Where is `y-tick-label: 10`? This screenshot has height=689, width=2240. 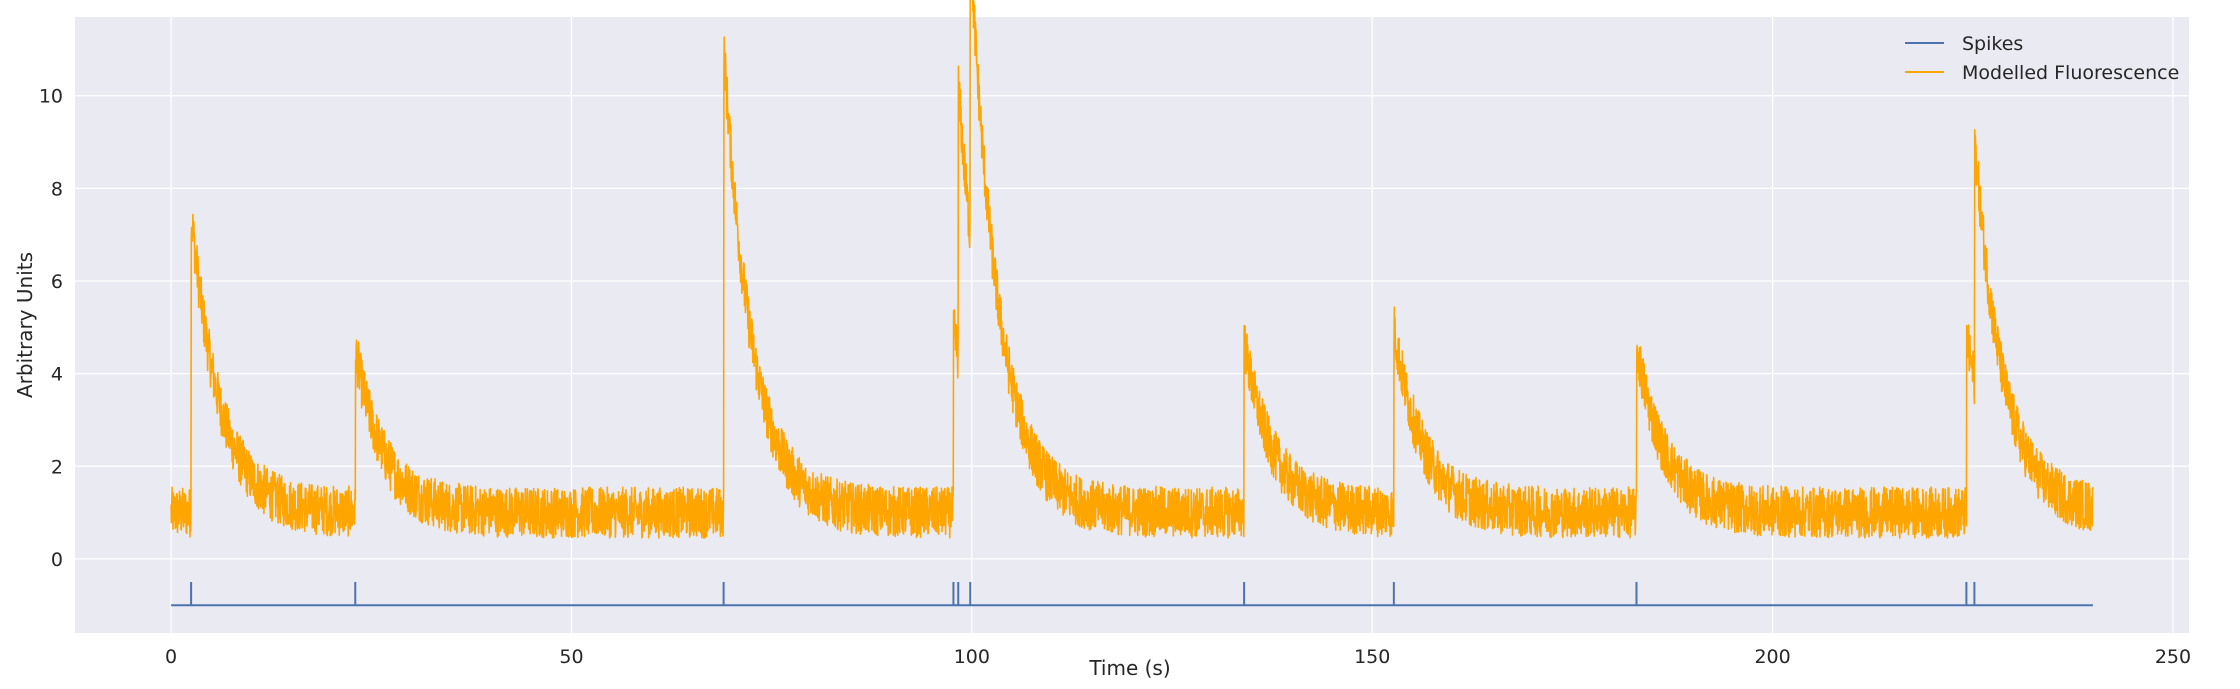
y-tick-label: 10 is located at coordinates (51, 97).